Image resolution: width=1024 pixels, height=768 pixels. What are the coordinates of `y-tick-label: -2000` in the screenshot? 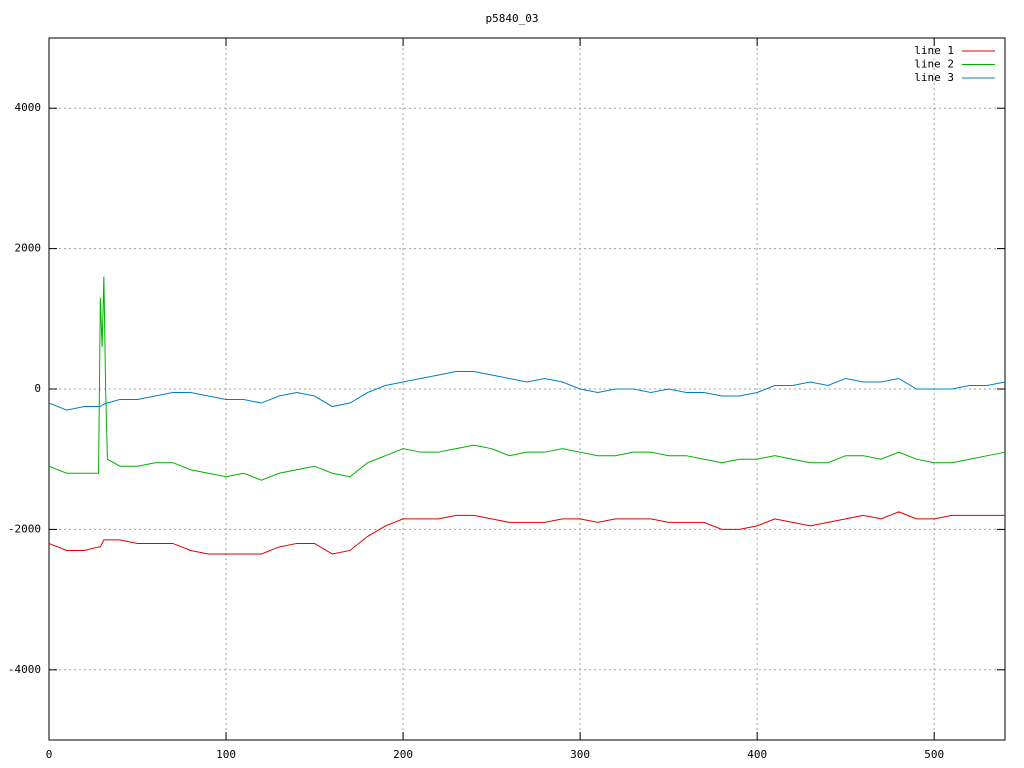 It's located at (24, 528).